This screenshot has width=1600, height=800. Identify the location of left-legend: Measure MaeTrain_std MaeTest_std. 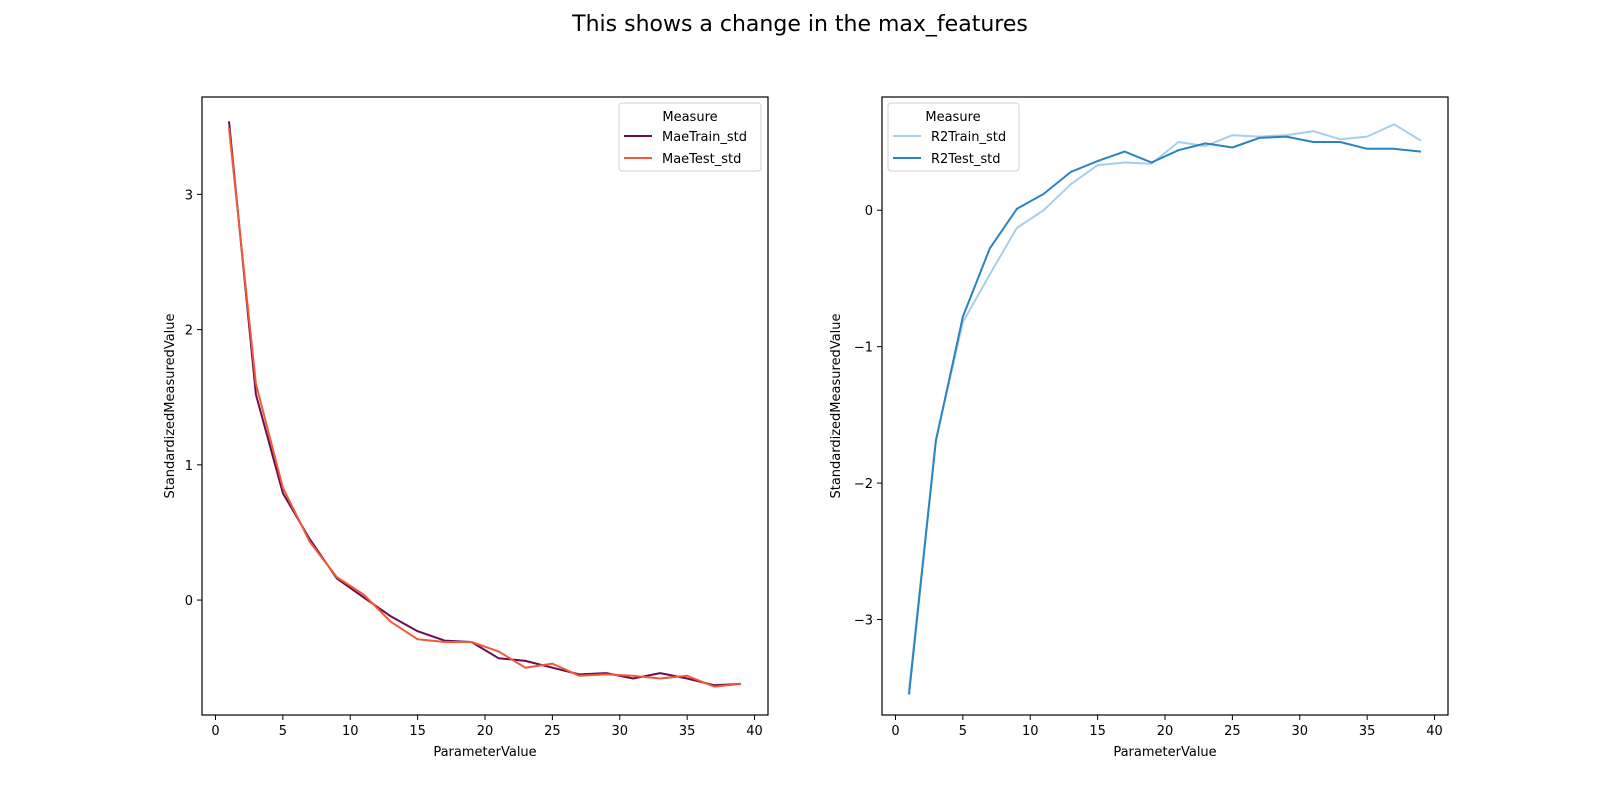
(690, 137).